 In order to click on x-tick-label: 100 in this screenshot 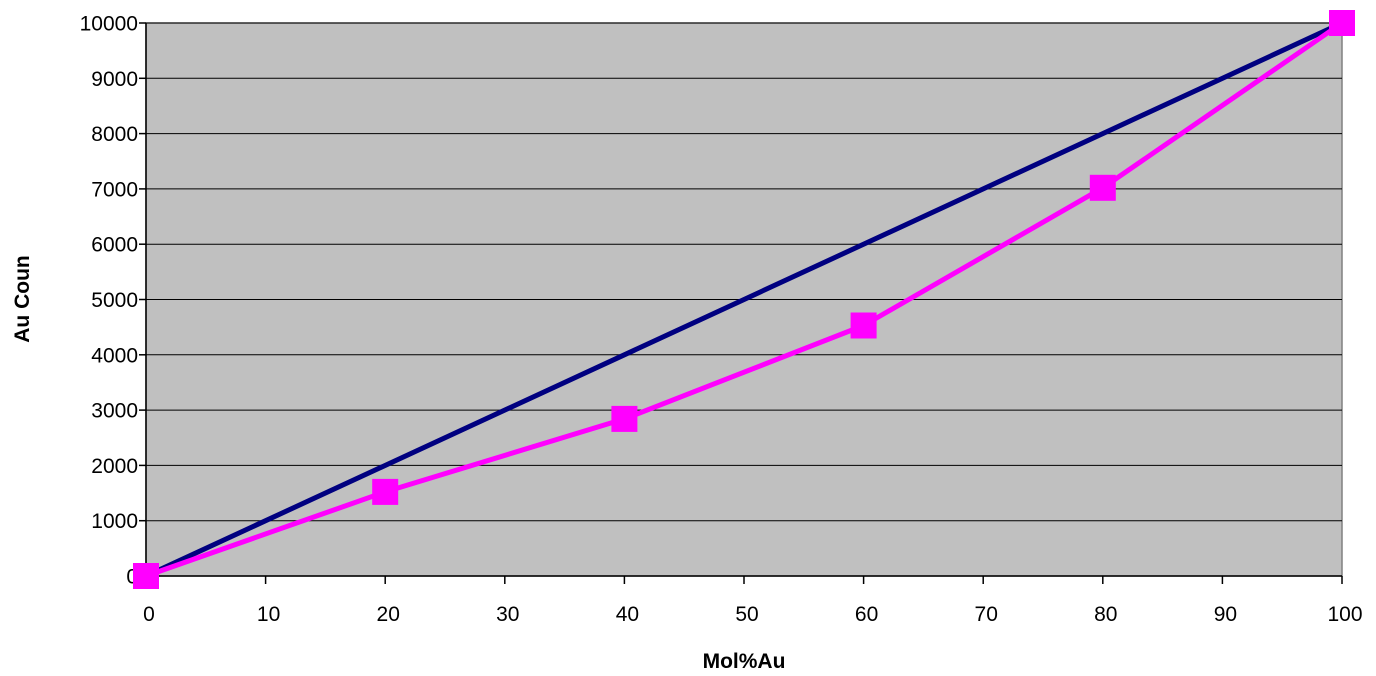, I will do `click(1344, 614)`.